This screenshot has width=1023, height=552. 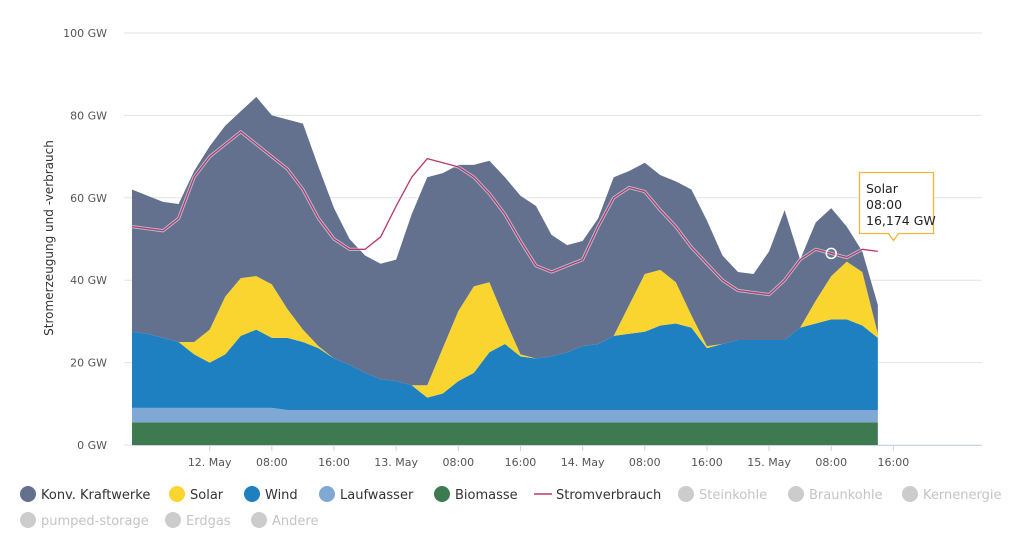 I want to click on legend-item-konv-kraftwerke: Konv. Kraftwerke, so click(x=85, y=494).